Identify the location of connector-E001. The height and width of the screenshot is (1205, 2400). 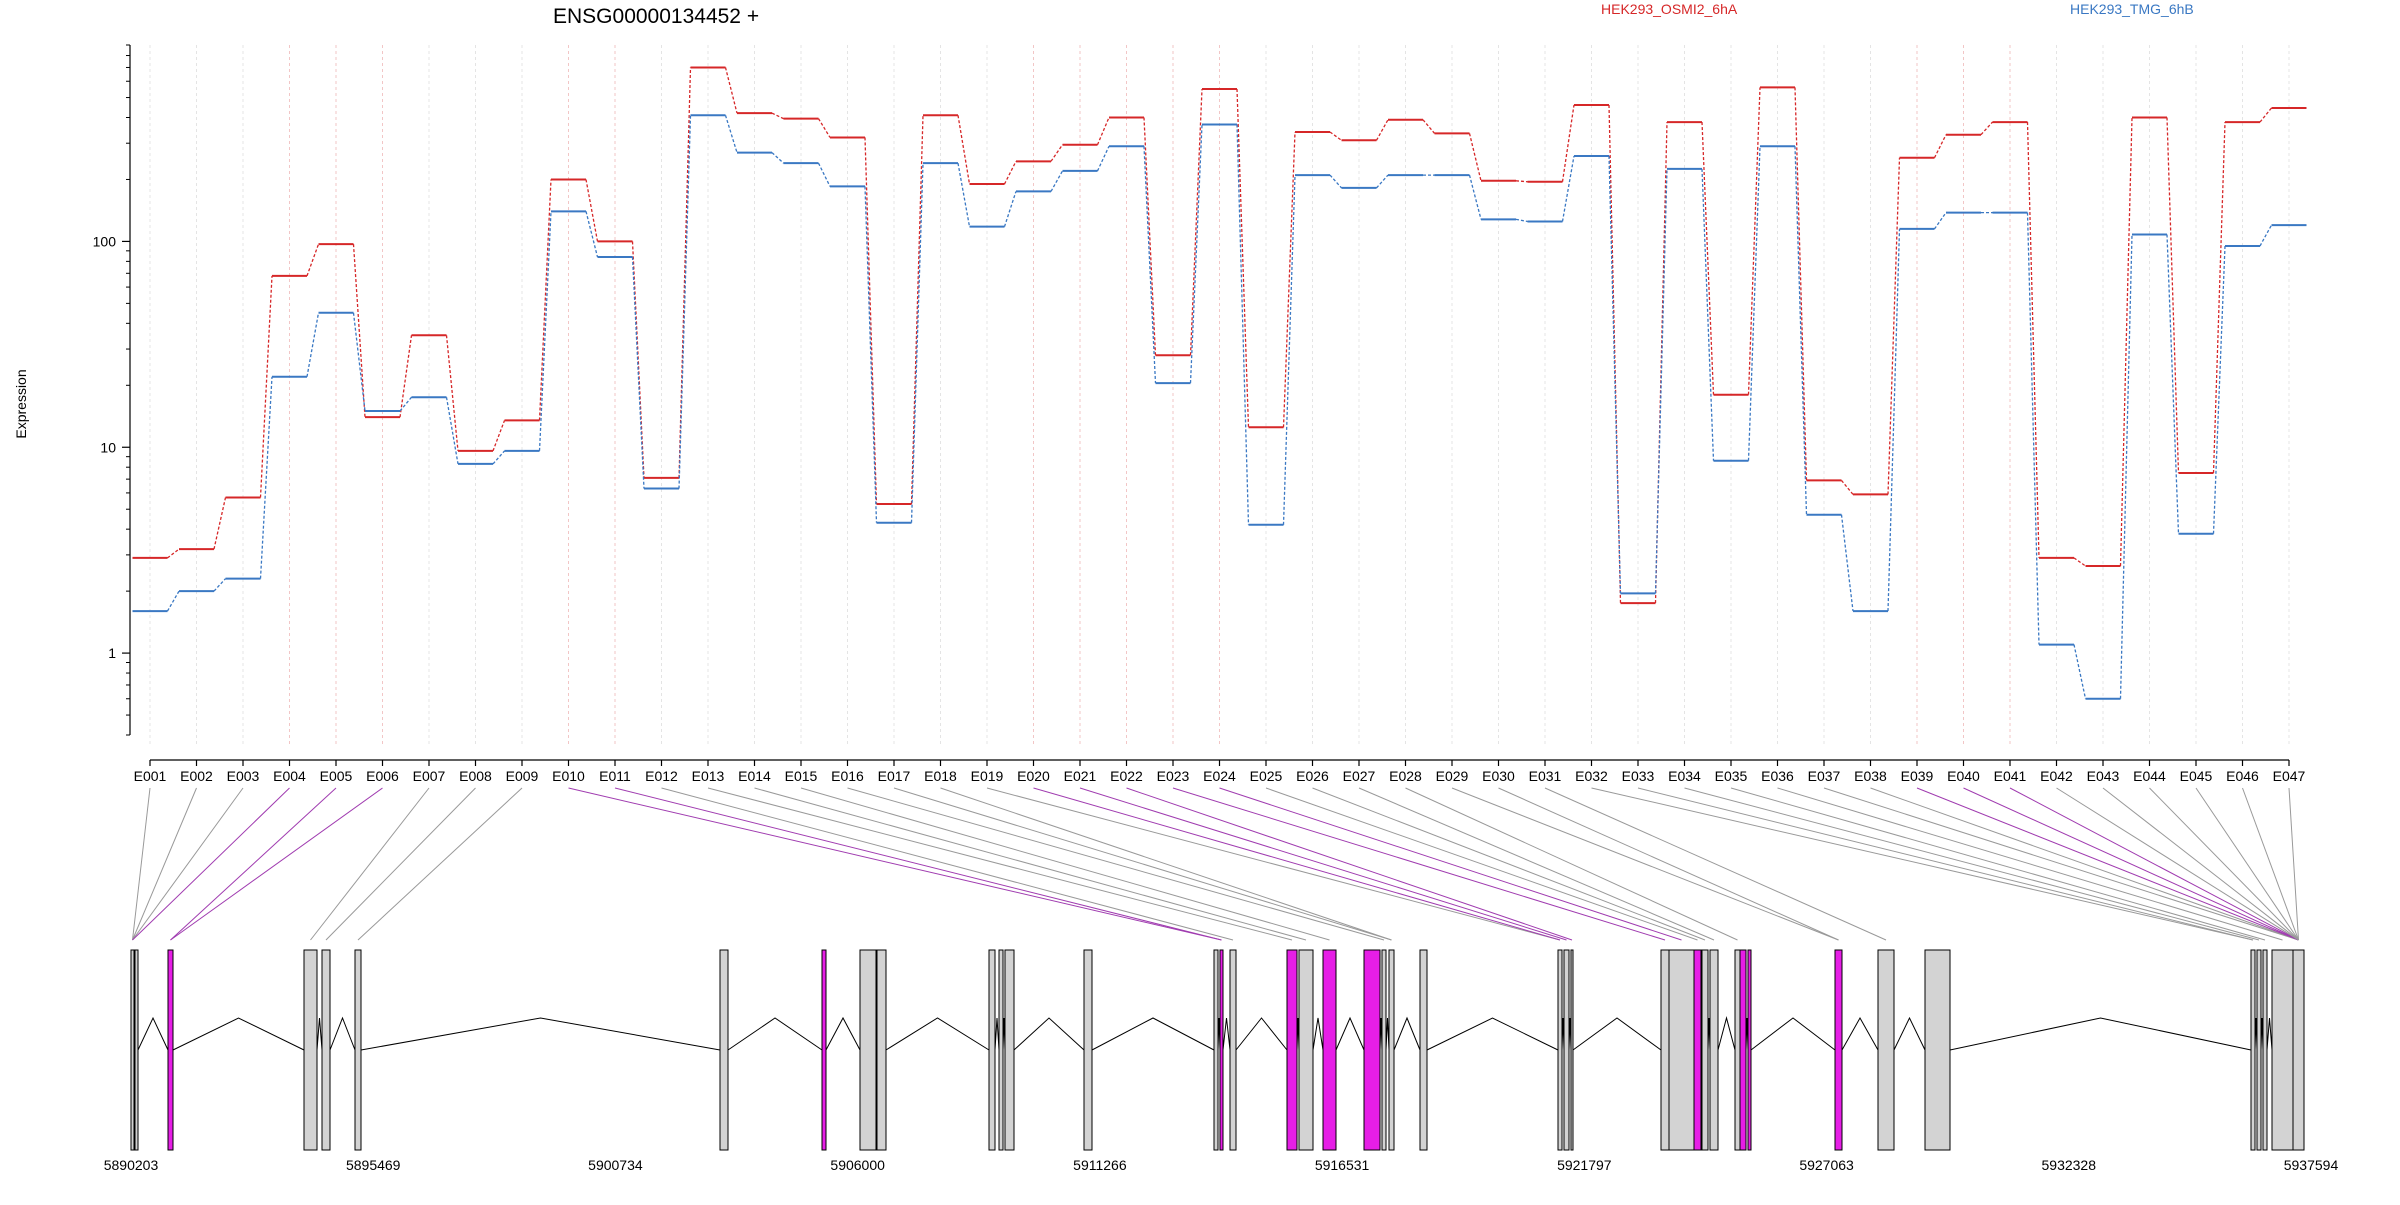
(173, 601).